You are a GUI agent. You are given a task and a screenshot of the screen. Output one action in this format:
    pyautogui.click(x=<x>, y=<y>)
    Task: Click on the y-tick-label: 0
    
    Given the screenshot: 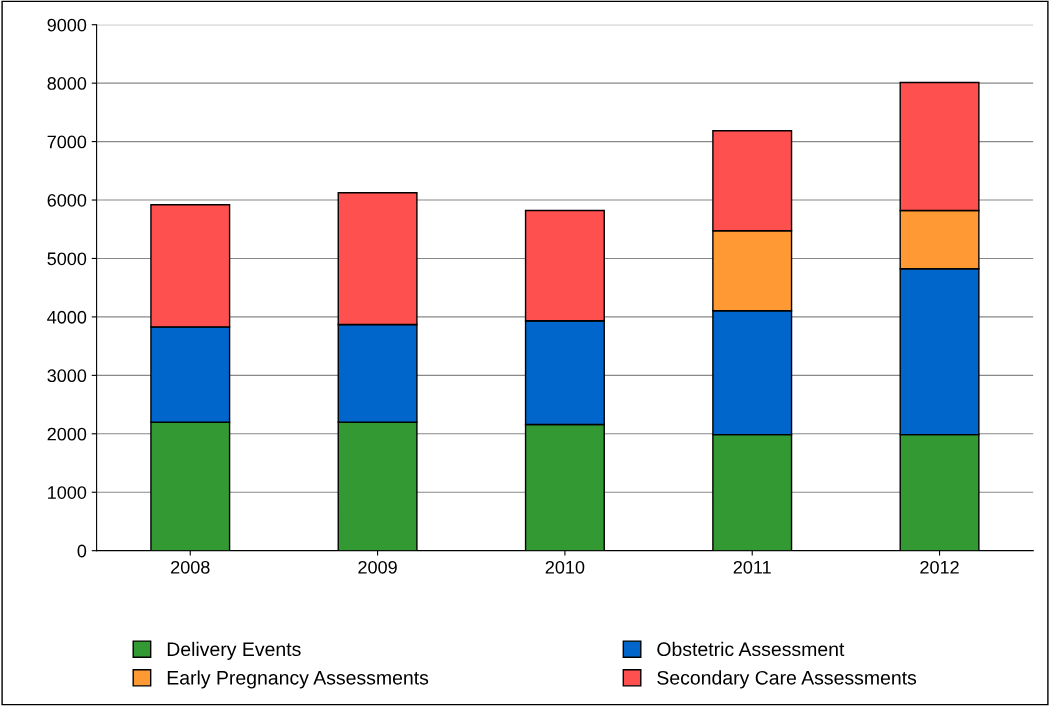 What is the action you would take?
    pyautogui.click(x=82, y=551)
    